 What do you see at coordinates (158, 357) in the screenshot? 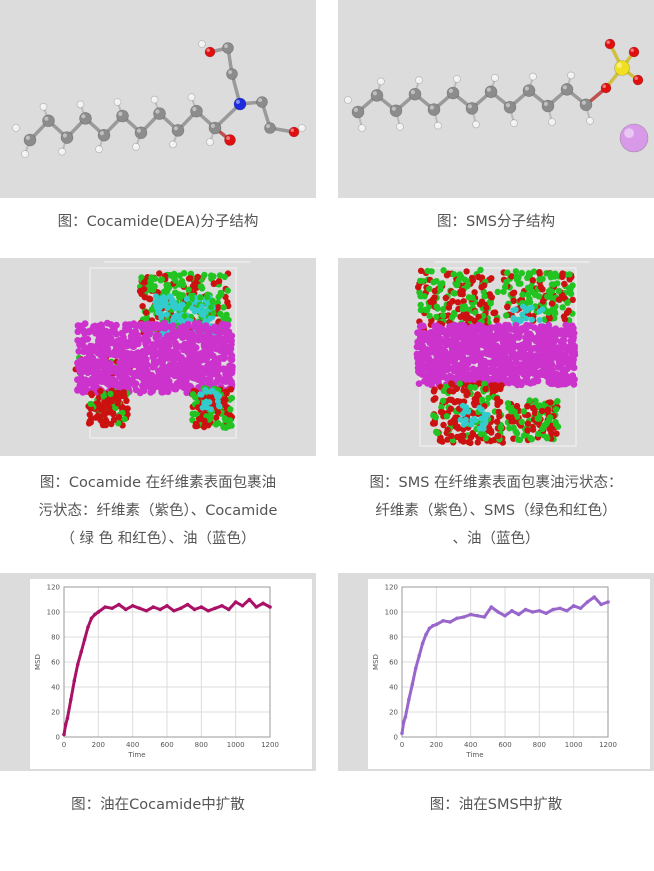
I see `cocamide-simulation-image` at bounding box center [158, 357].